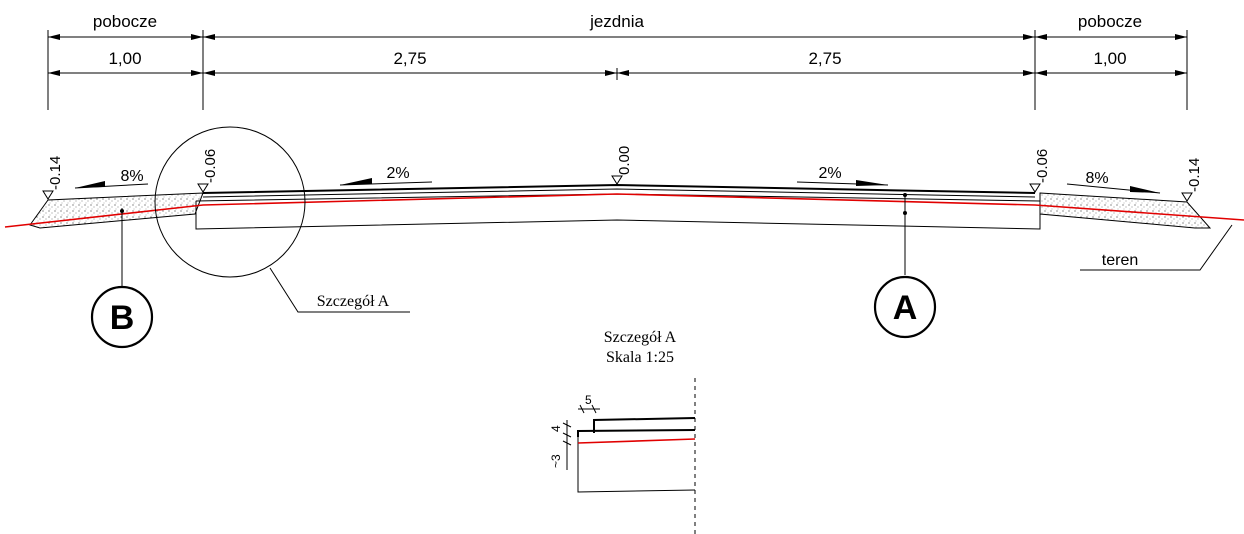 This screenshot has width=1244, height=534. What do you see at coordinates (131, 176) in the screenshot?
I see `slope-left-shoulder: 8%` at bounding box center [131, 176].